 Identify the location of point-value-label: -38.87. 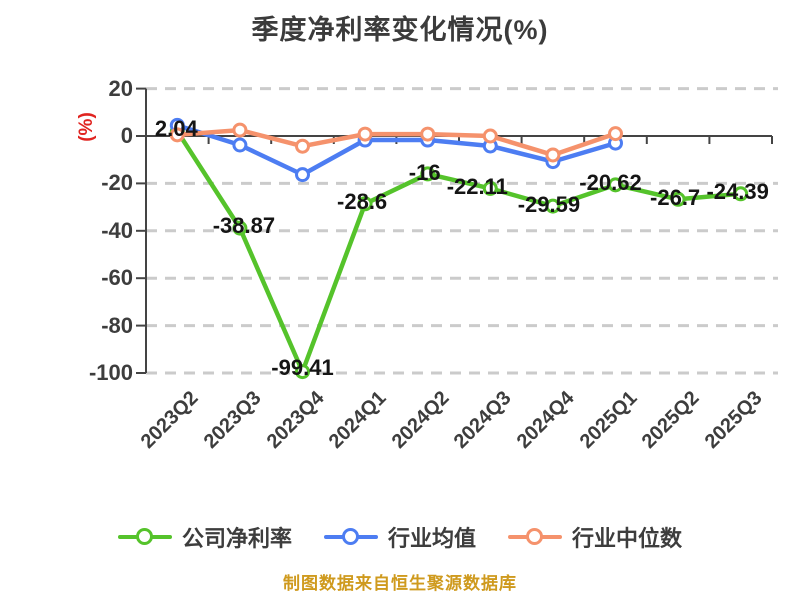
(244, 226).